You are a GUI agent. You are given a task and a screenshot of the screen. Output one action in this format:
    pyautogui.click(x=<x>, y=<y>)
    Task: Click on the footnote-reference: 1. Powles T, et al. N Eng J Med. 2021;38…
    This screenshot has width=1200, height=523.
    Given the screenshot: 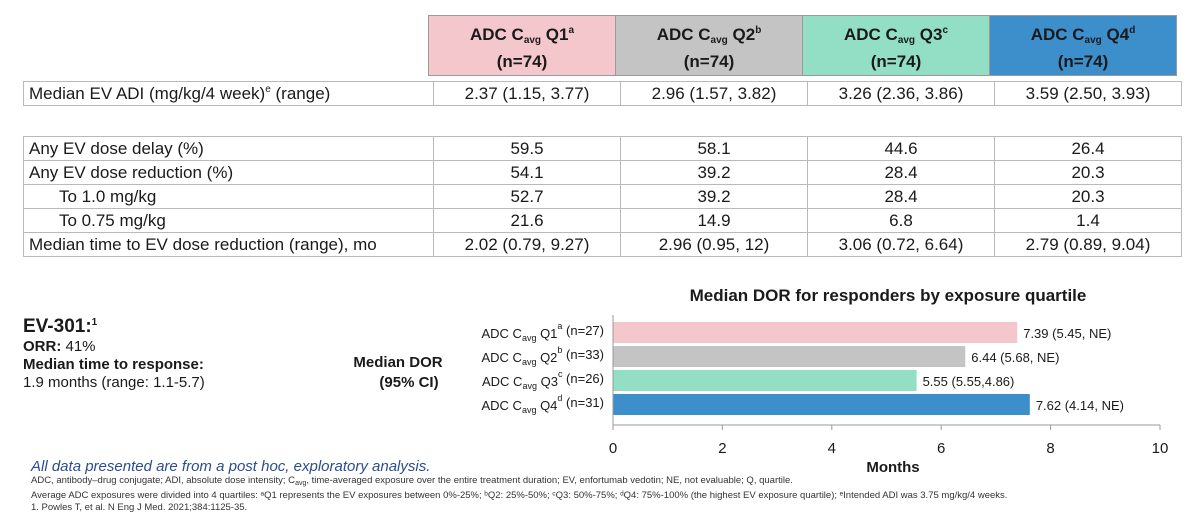 What is the action you would take?
    pyautogui.click(x=139, y=507)
    